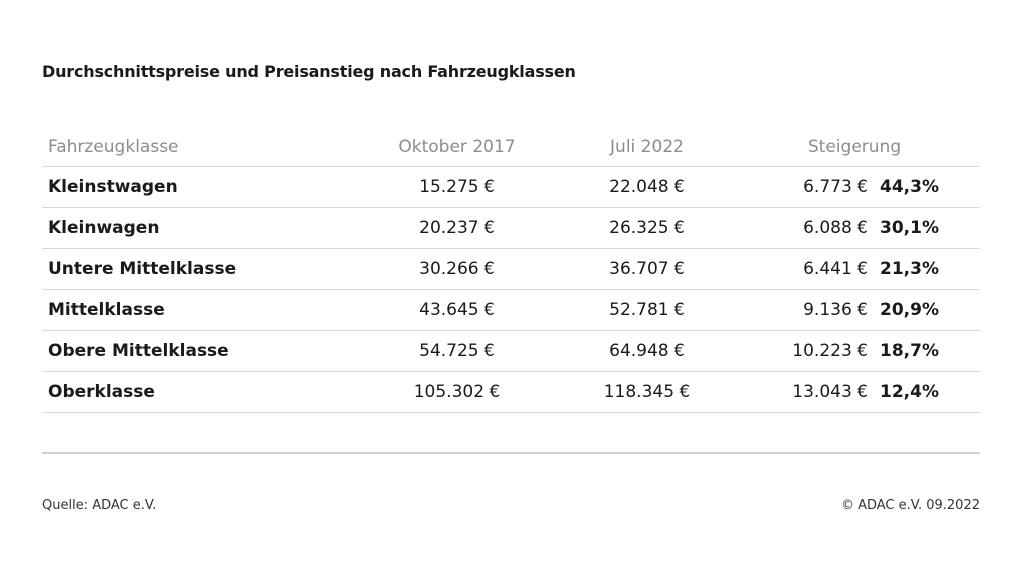  I want to click on cell-increase-pct: 20,9%, so click(909, 310).